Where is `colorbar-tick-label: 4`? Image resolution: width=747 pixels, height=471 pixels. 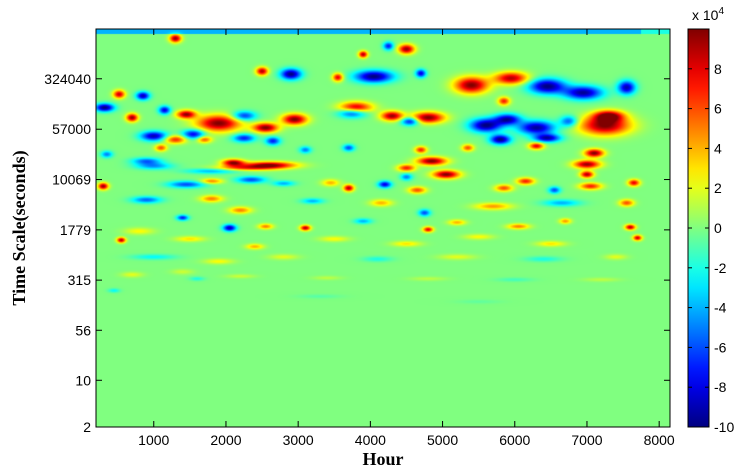
colorbar-tick-label: 4 is located at coordinates (718, 148).